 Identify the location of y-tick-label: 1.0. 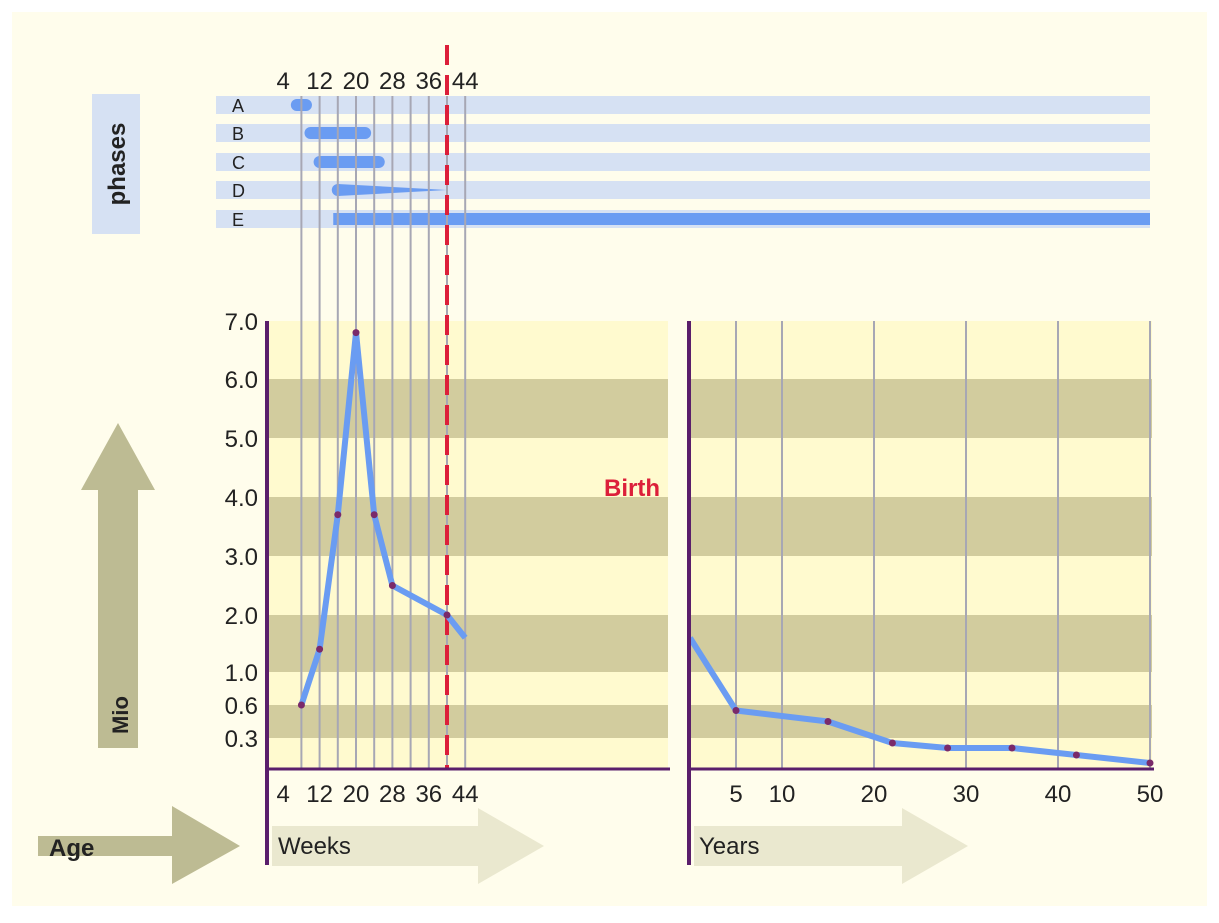
(241, 673).